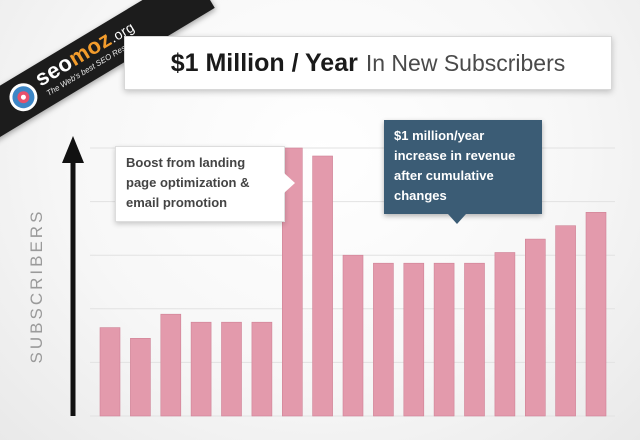 The image size is (640, 440). Describe the element at coordinates (73, 276) in the screenshot. I see `y-axis-arrow` at that location.